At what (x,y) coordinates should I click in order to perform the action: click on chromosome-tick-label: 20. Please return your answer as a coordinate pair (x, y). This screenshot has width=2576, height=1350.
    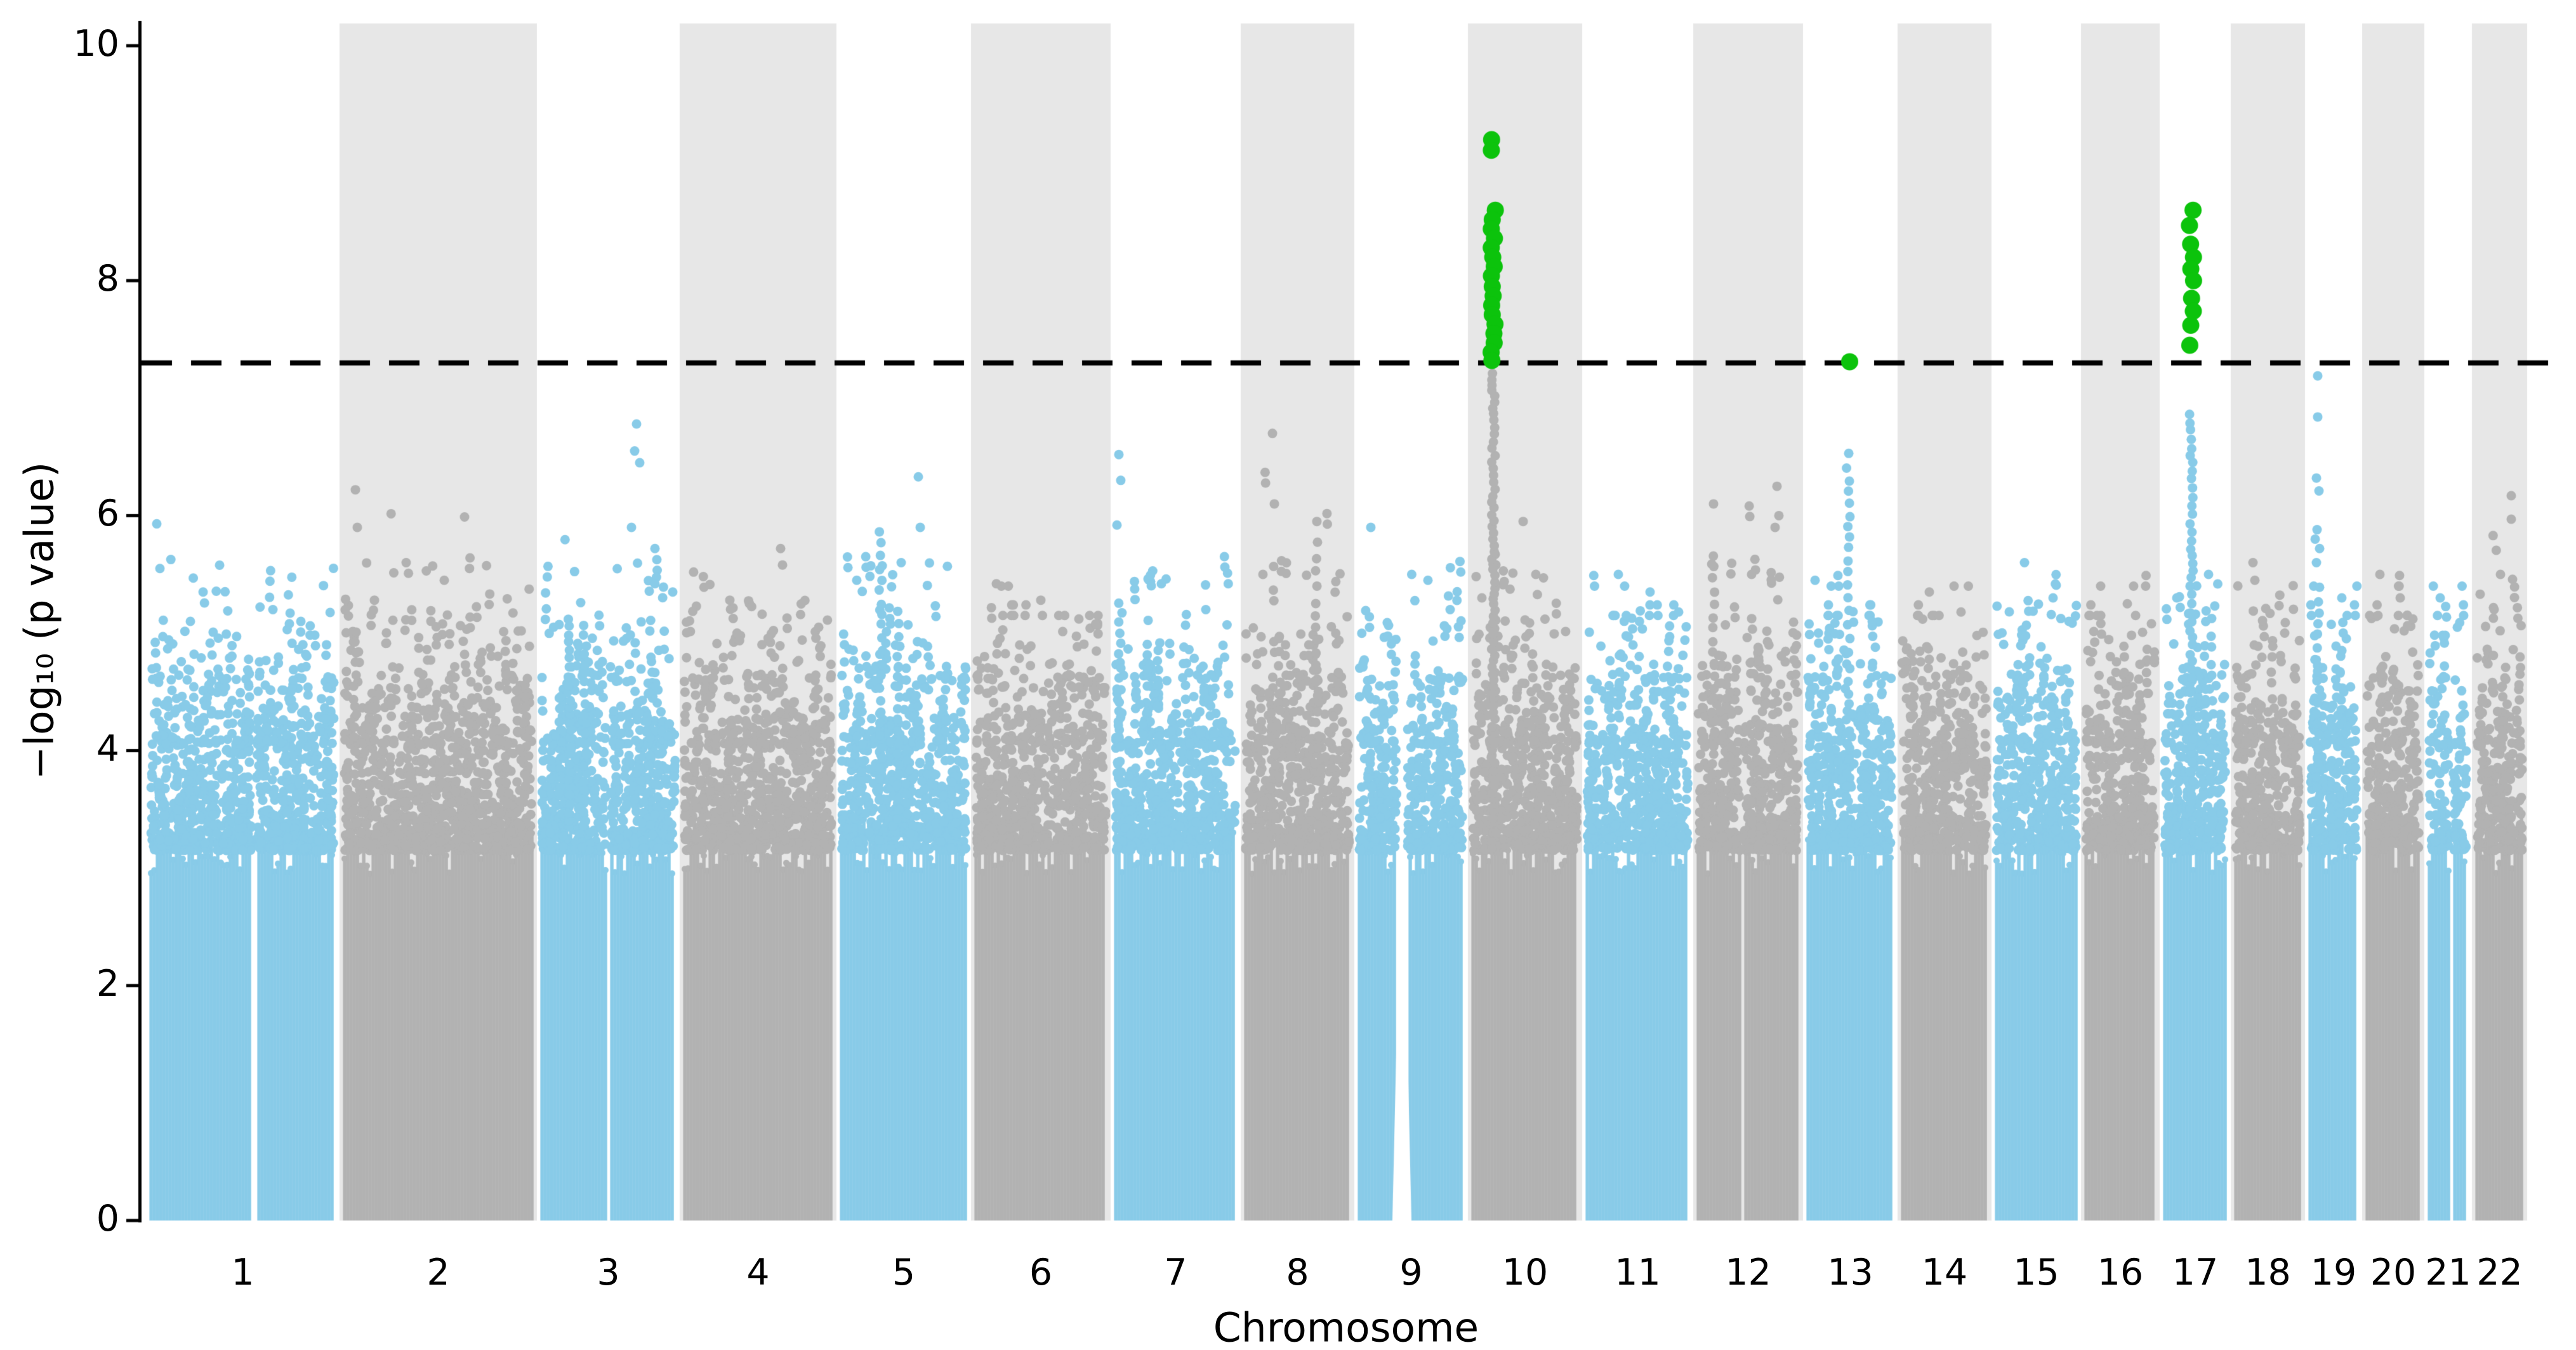
    Looking at the image, I should click on (2393, 1273).